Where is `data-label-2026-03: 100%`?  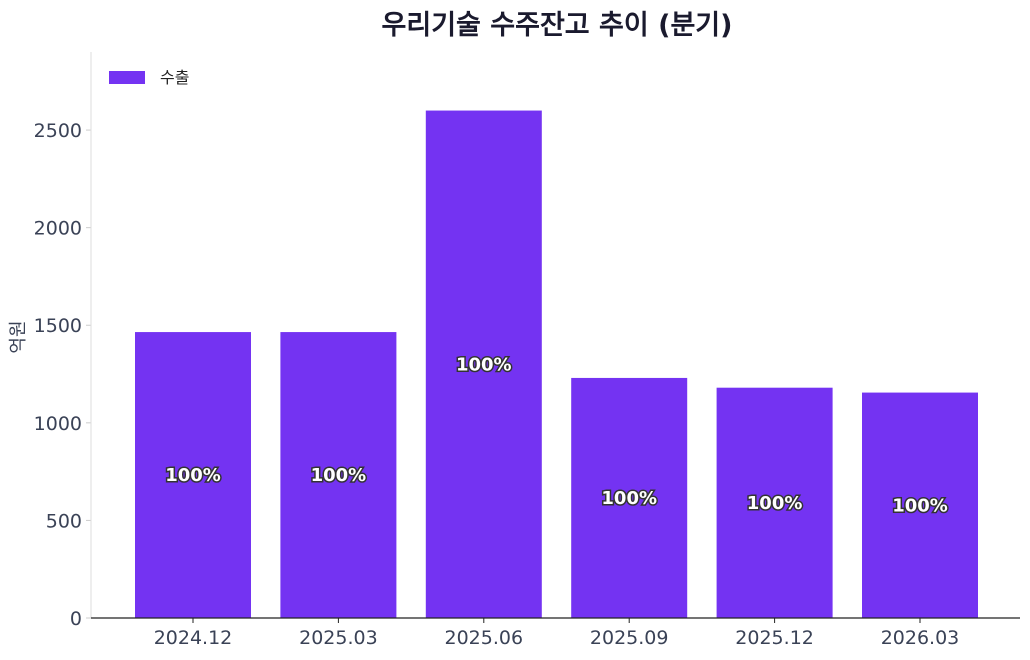 data-label-2026-03: 100% is located at coordinates (920, 505).